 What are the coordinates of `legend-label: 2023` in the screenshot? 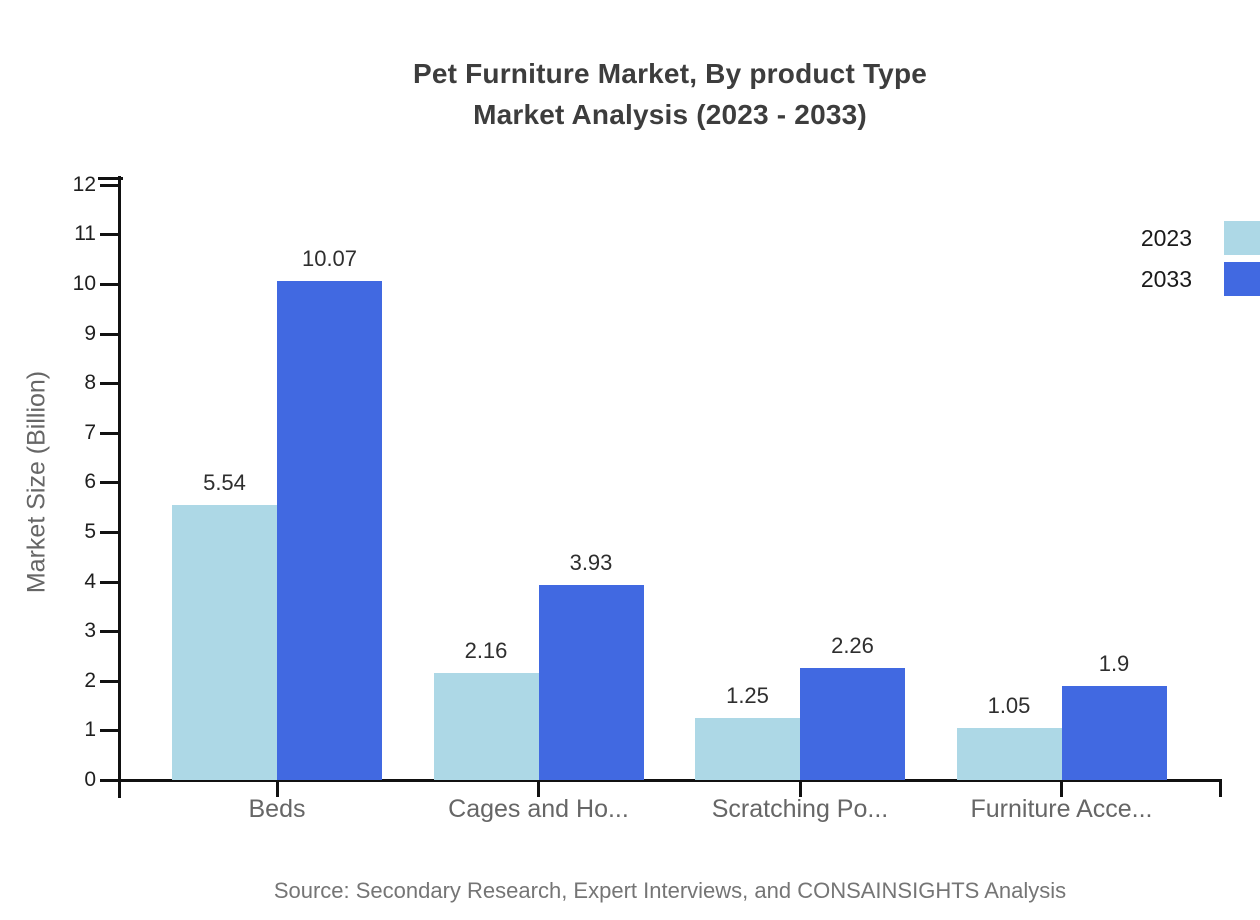 It's located at (1166, 238).